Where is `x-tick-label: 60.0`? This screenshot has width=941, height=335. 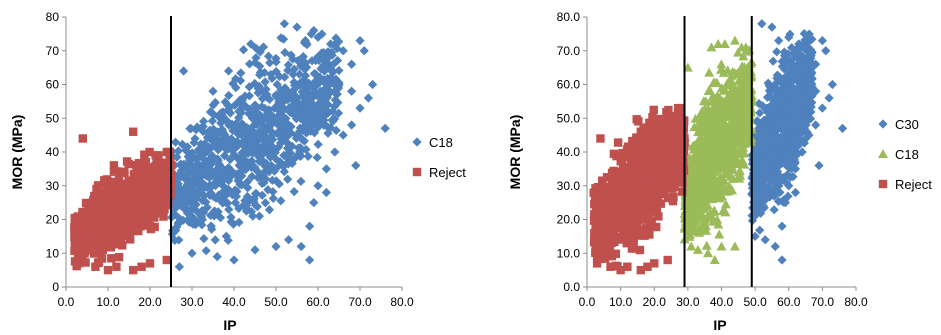
x-tick-label: 60.0 is located at coordinates (789, 302).